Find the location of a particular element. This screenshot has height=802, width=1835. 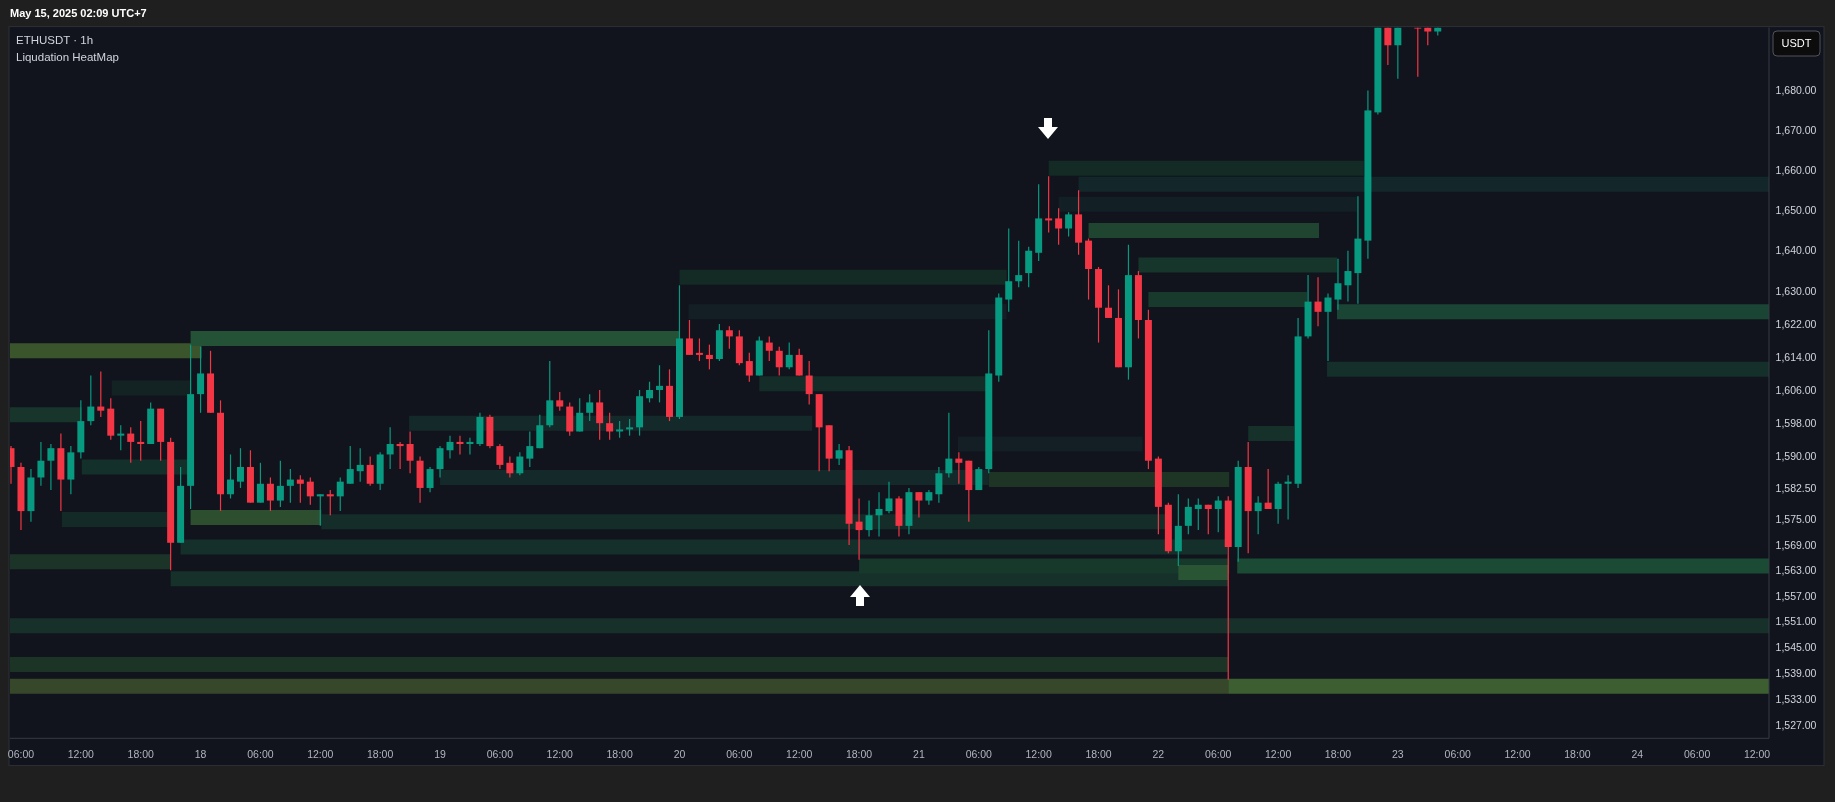

y-tick-label: 1,660.00 is located at coordinates (1796, 169).